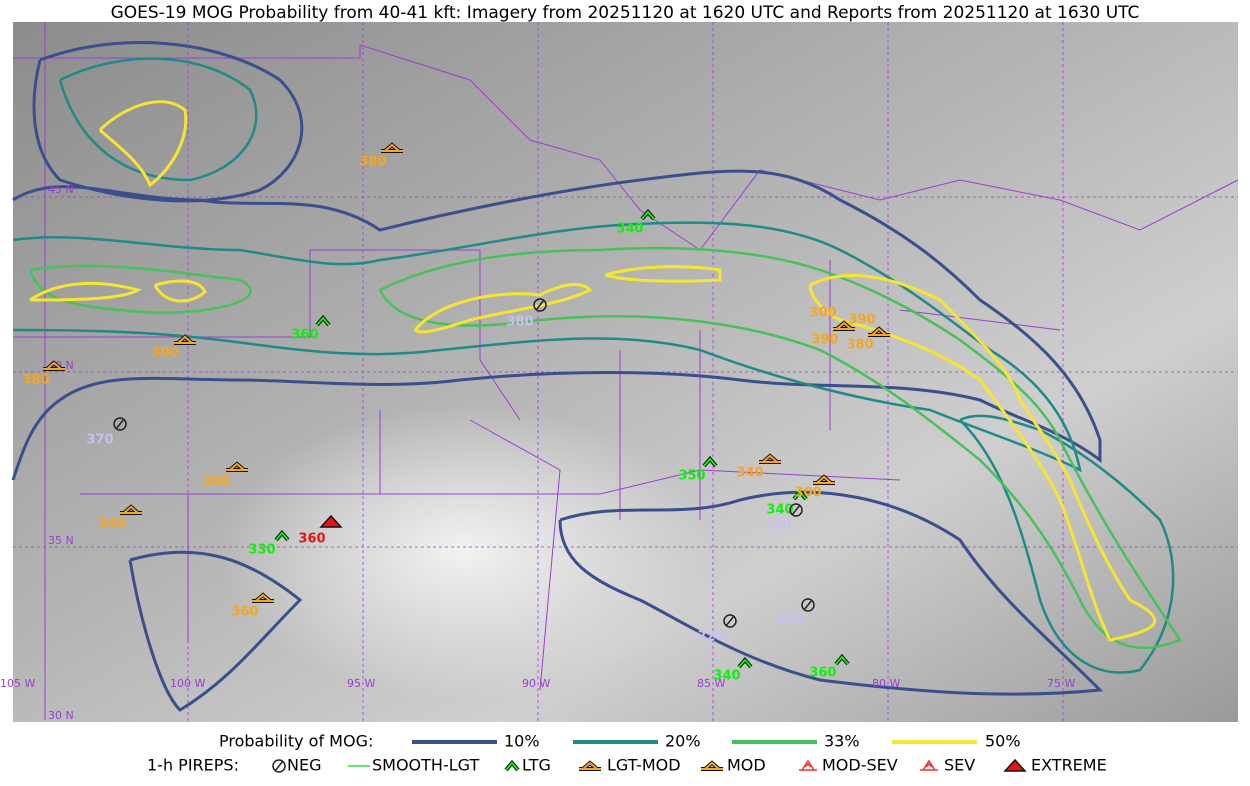 The image size is (1250, 786). I want to click on grid-label: 100 W, so click(187, 683).